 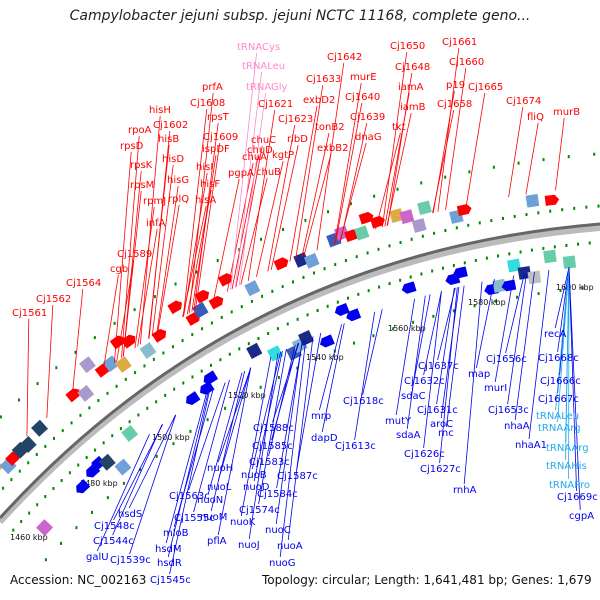 What do you see at coordinates (212, 87) in the screenshot?
I see `forward-gene-label: prfA` at bounding box center [212, 87].